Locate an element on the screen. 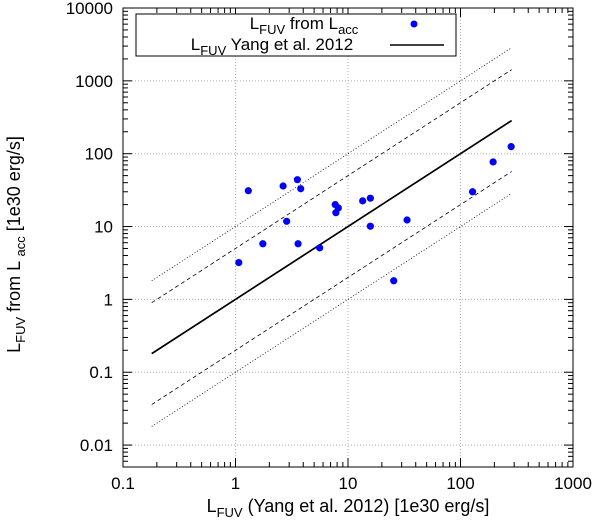 Image resolution: width=600 pixels, height=523 pixels. y-axis-label: LFUV from L acc [1e30 erg/s] is located at coordinates (16, 244).